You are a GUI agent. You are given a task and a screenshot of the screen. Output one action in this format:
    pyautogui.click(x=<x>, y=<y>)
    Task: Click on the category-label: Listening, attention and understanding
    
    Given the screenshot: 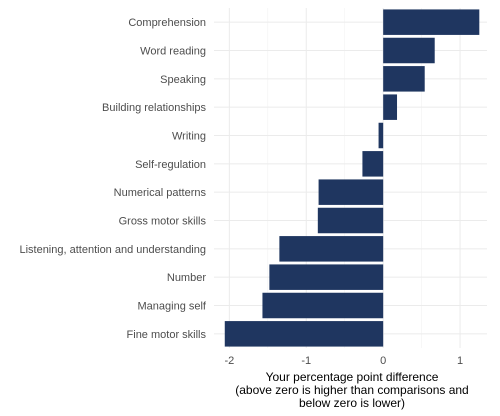 What is the action you would take?
    pyautogui.click(x=112, y=250)
    